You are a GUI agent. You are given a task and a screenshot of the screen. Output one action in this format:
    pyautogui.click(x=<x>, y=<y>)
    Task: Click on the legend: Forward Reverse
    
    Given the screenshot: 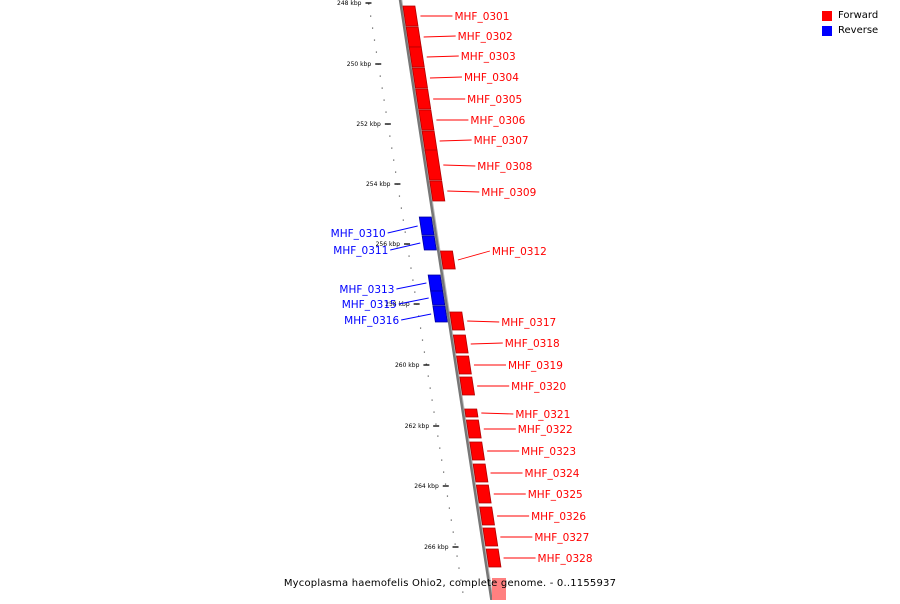 What is the action you would take?
    pyautogui.click(x=856, y=23)
    